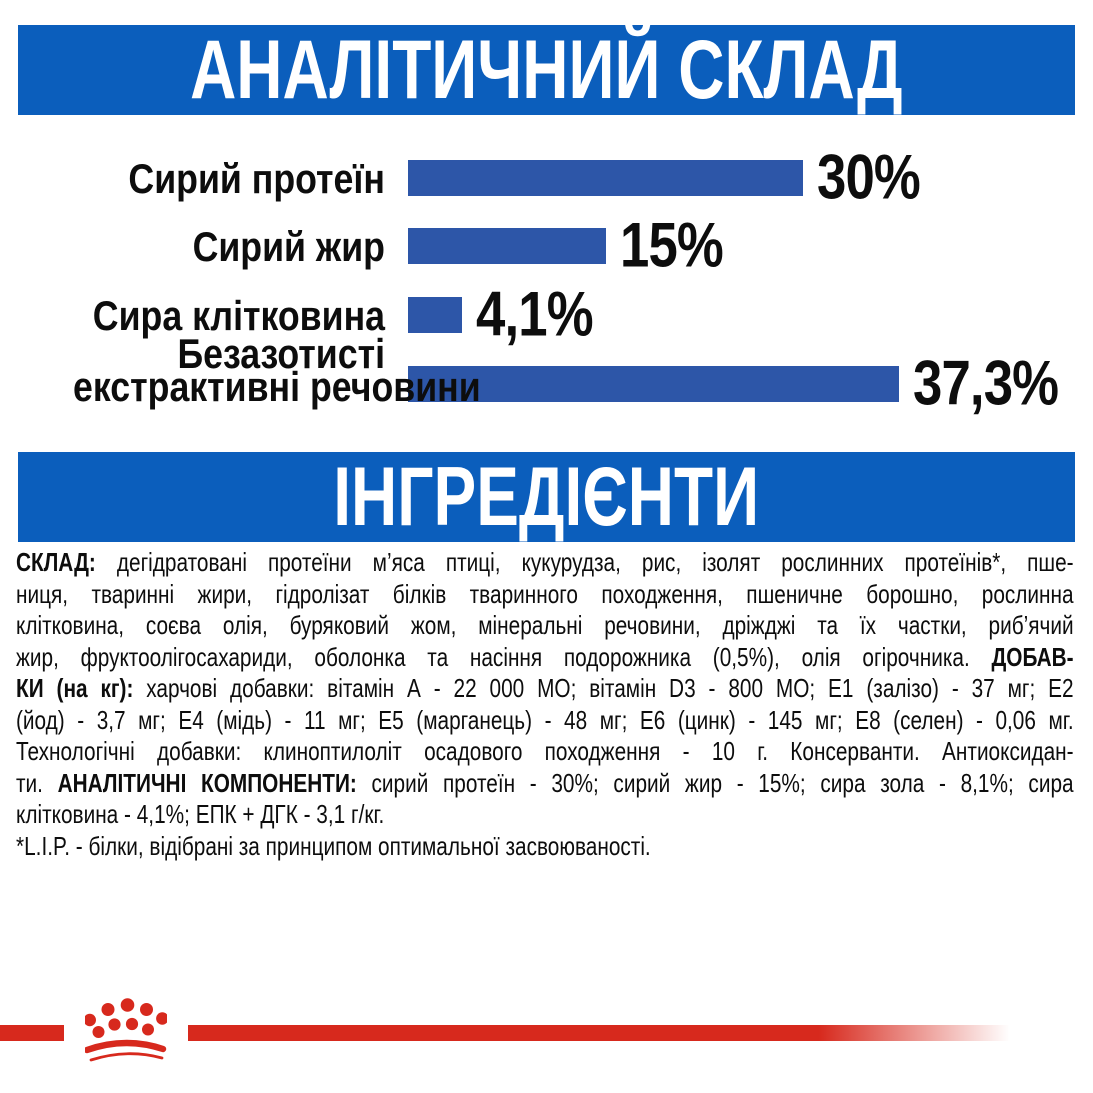 The width and height of the screenshot is (1093, 1093). Describe the element at coordinates (507, 246) in the screenshot. I see `bar-crude-fat` at that location.